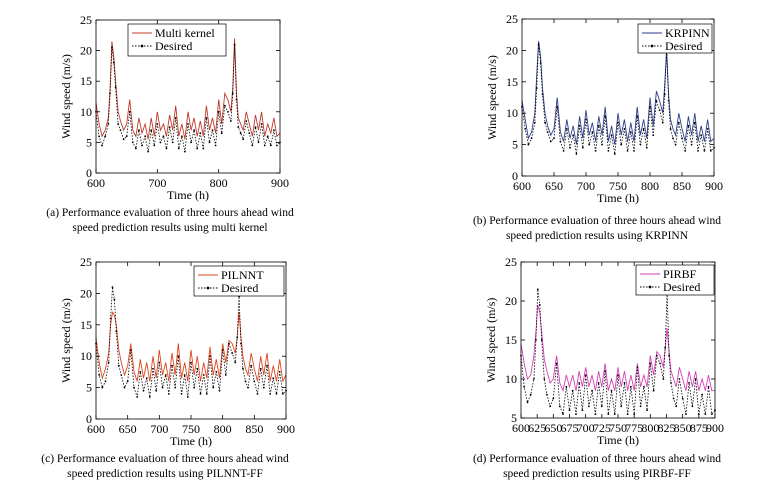 The width and height of the screenshot is (762, 490). What do you see at coordinates (570, 428) in the screenshot?
I see `x-tick-label: 675` at bounding box center [570, 428].